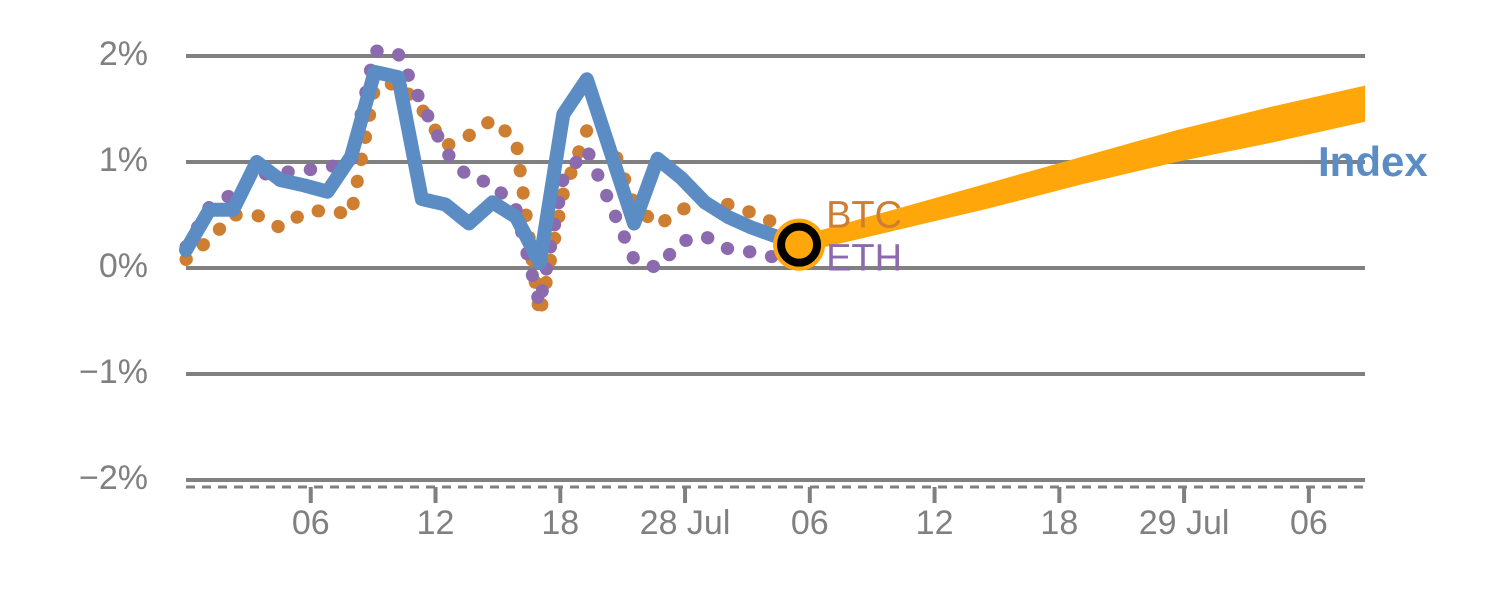  What do you see at coordinates (1184, 523) in the screenshot?
I see `x-tick-label: 29 Jul` at bounding box center [1184, 523].